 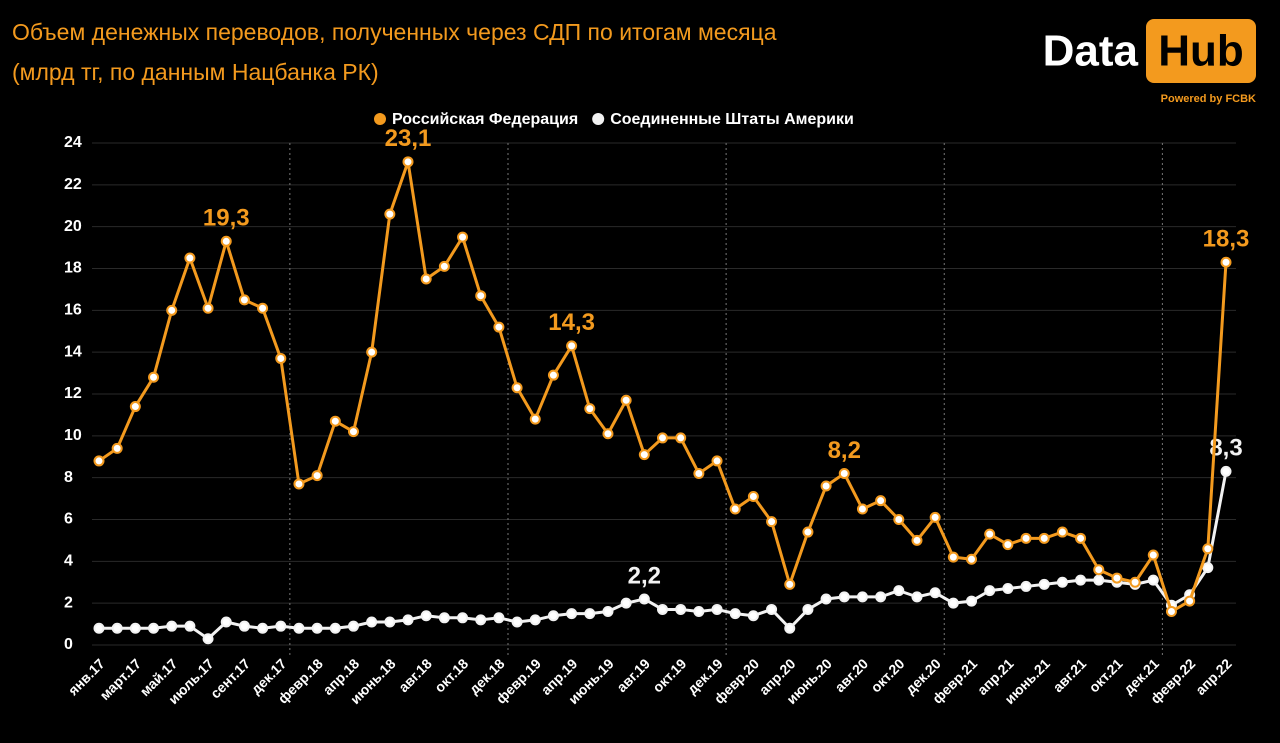 I want to click on legend-label: Соединенные Штаты Америки, so click(x=732, y=119).